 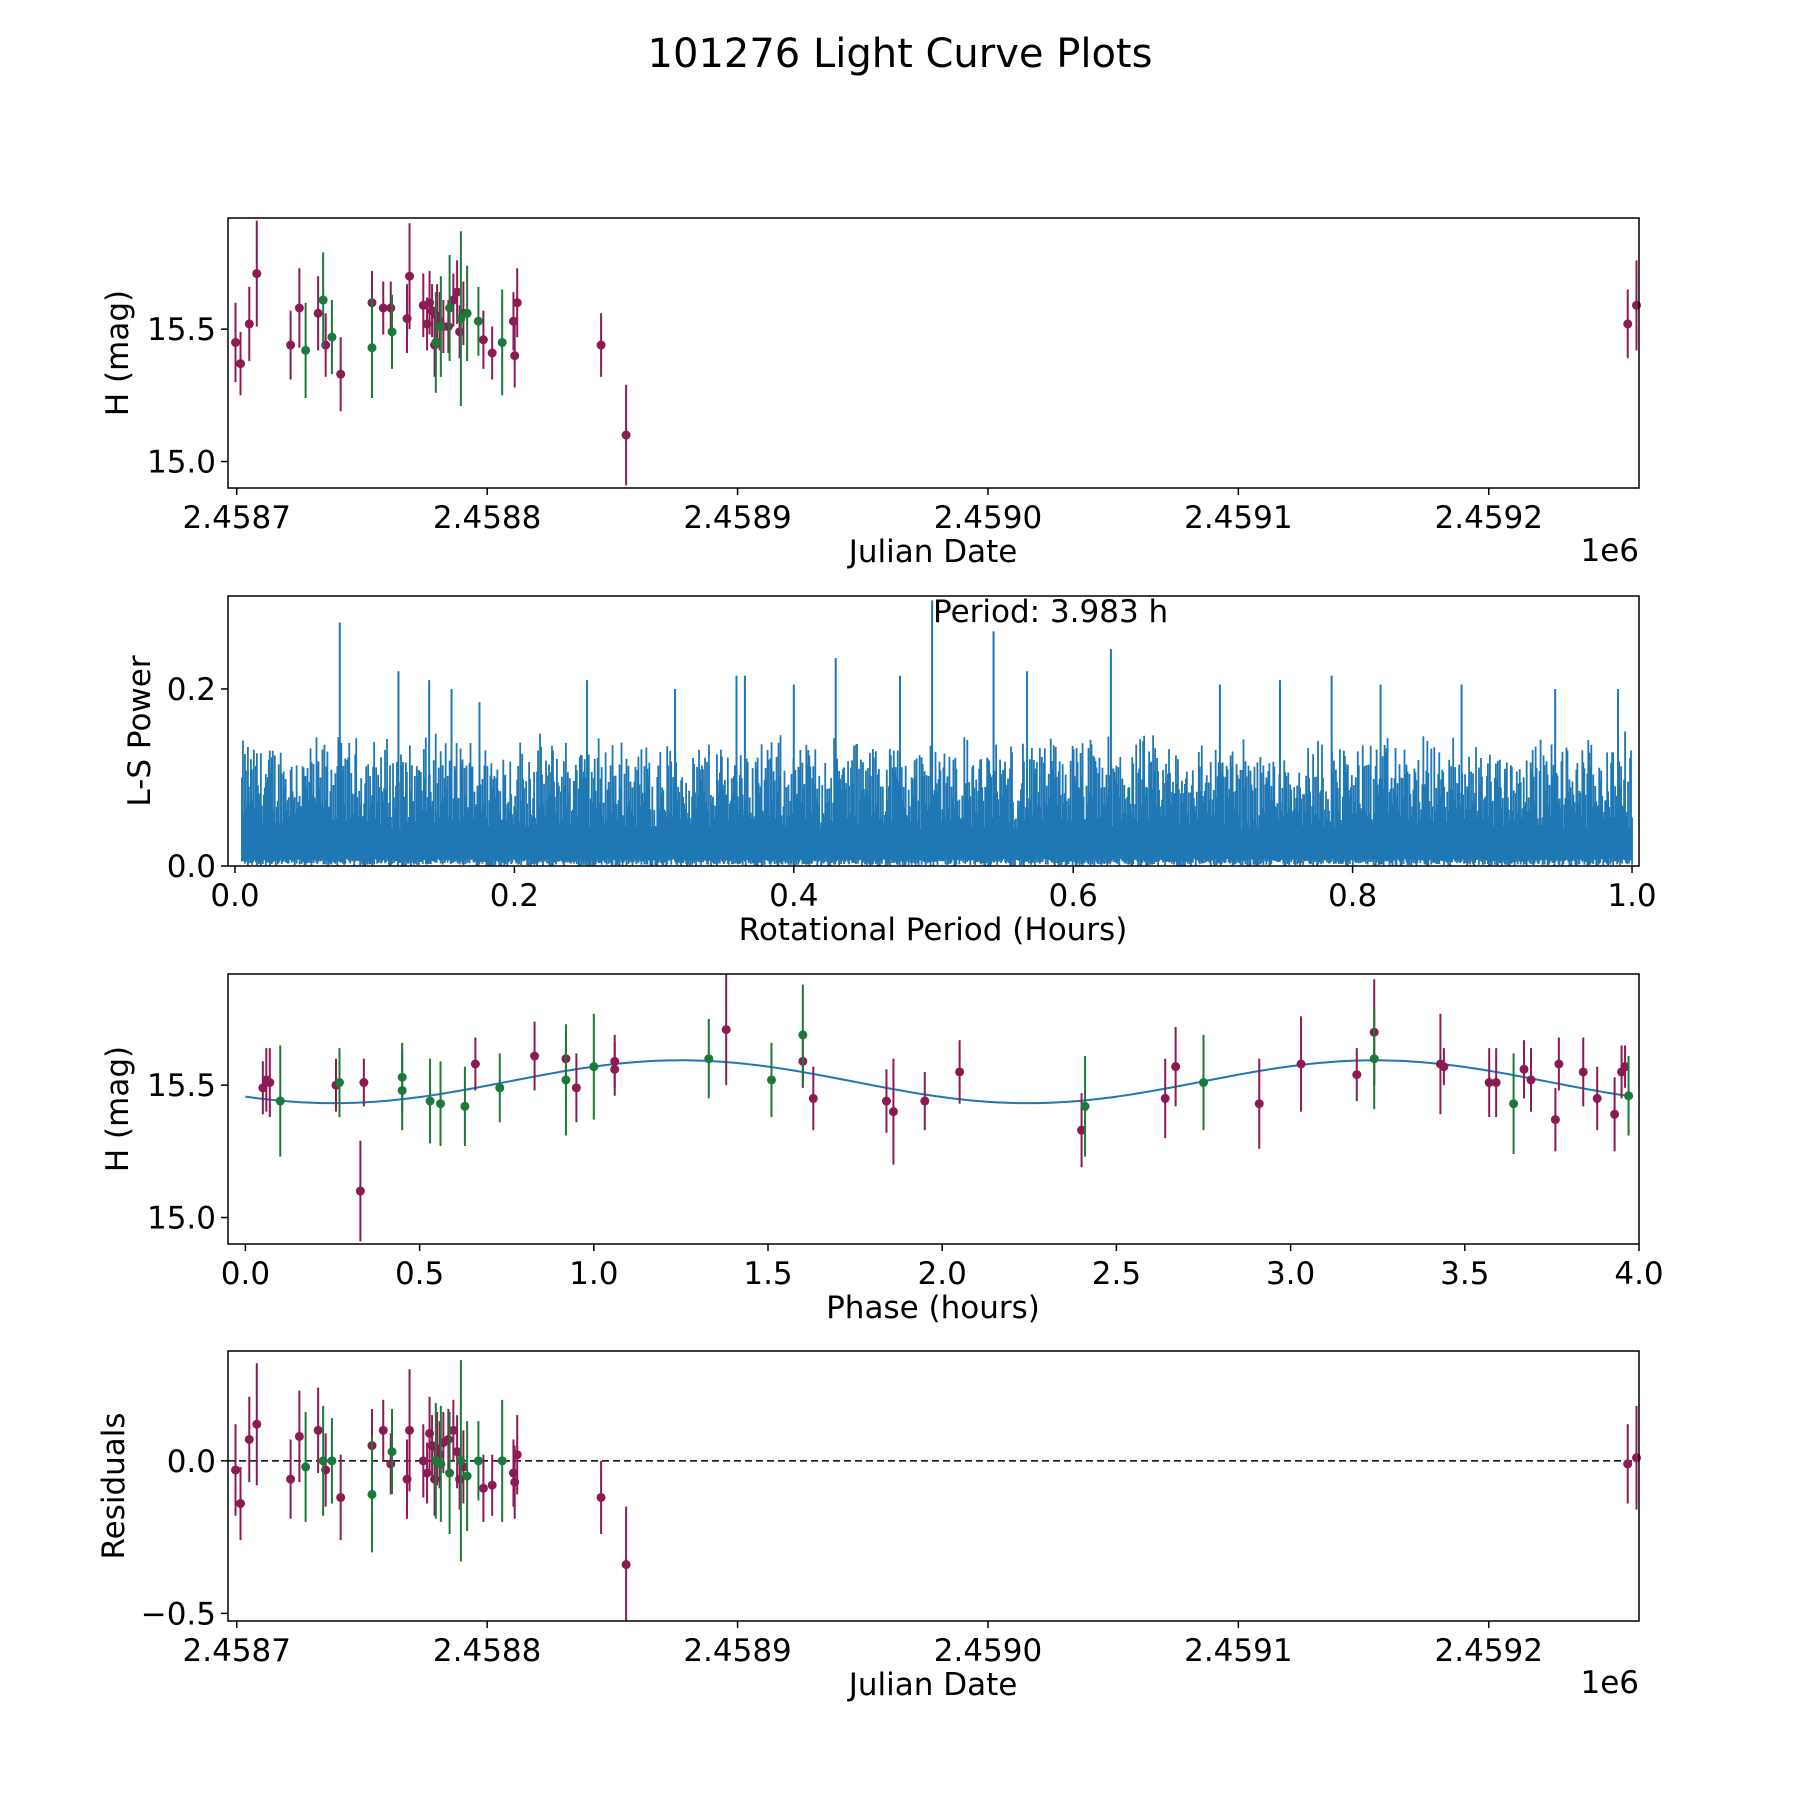 I want to click on residuals-offset: 1e6, so click(x=1609, y=1683).